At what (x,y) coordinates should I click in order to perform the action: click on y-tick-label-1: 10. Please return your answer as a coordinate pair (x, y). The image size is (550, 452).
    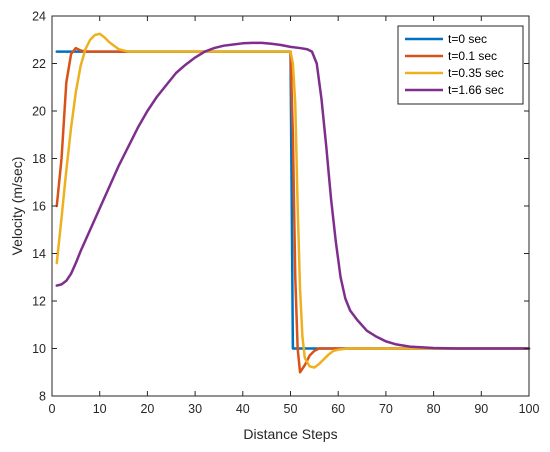
    Looking at the image, I should click on (39, 349).